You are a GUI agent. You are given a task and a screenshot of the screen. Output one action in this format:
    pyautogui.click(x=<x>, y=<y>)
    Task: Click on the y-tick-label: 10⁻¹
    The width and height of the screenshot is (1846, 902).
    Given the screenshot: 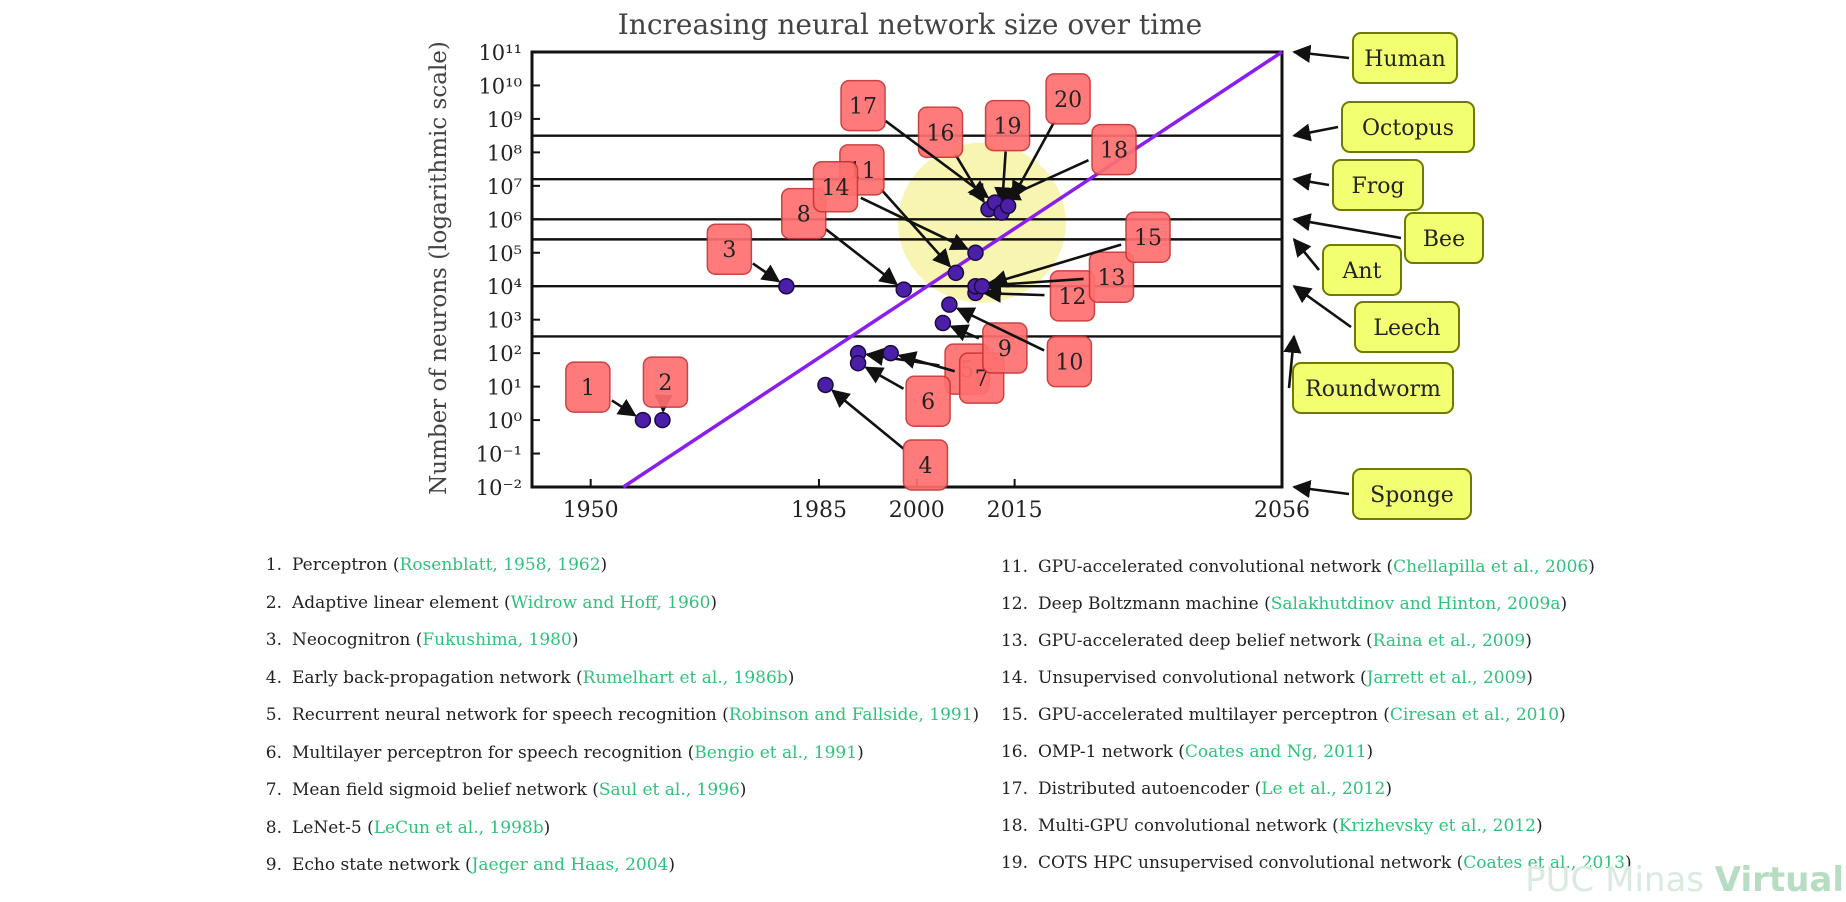 What is the action you would take?
    pyautogui.click(x=499, y=455)
    